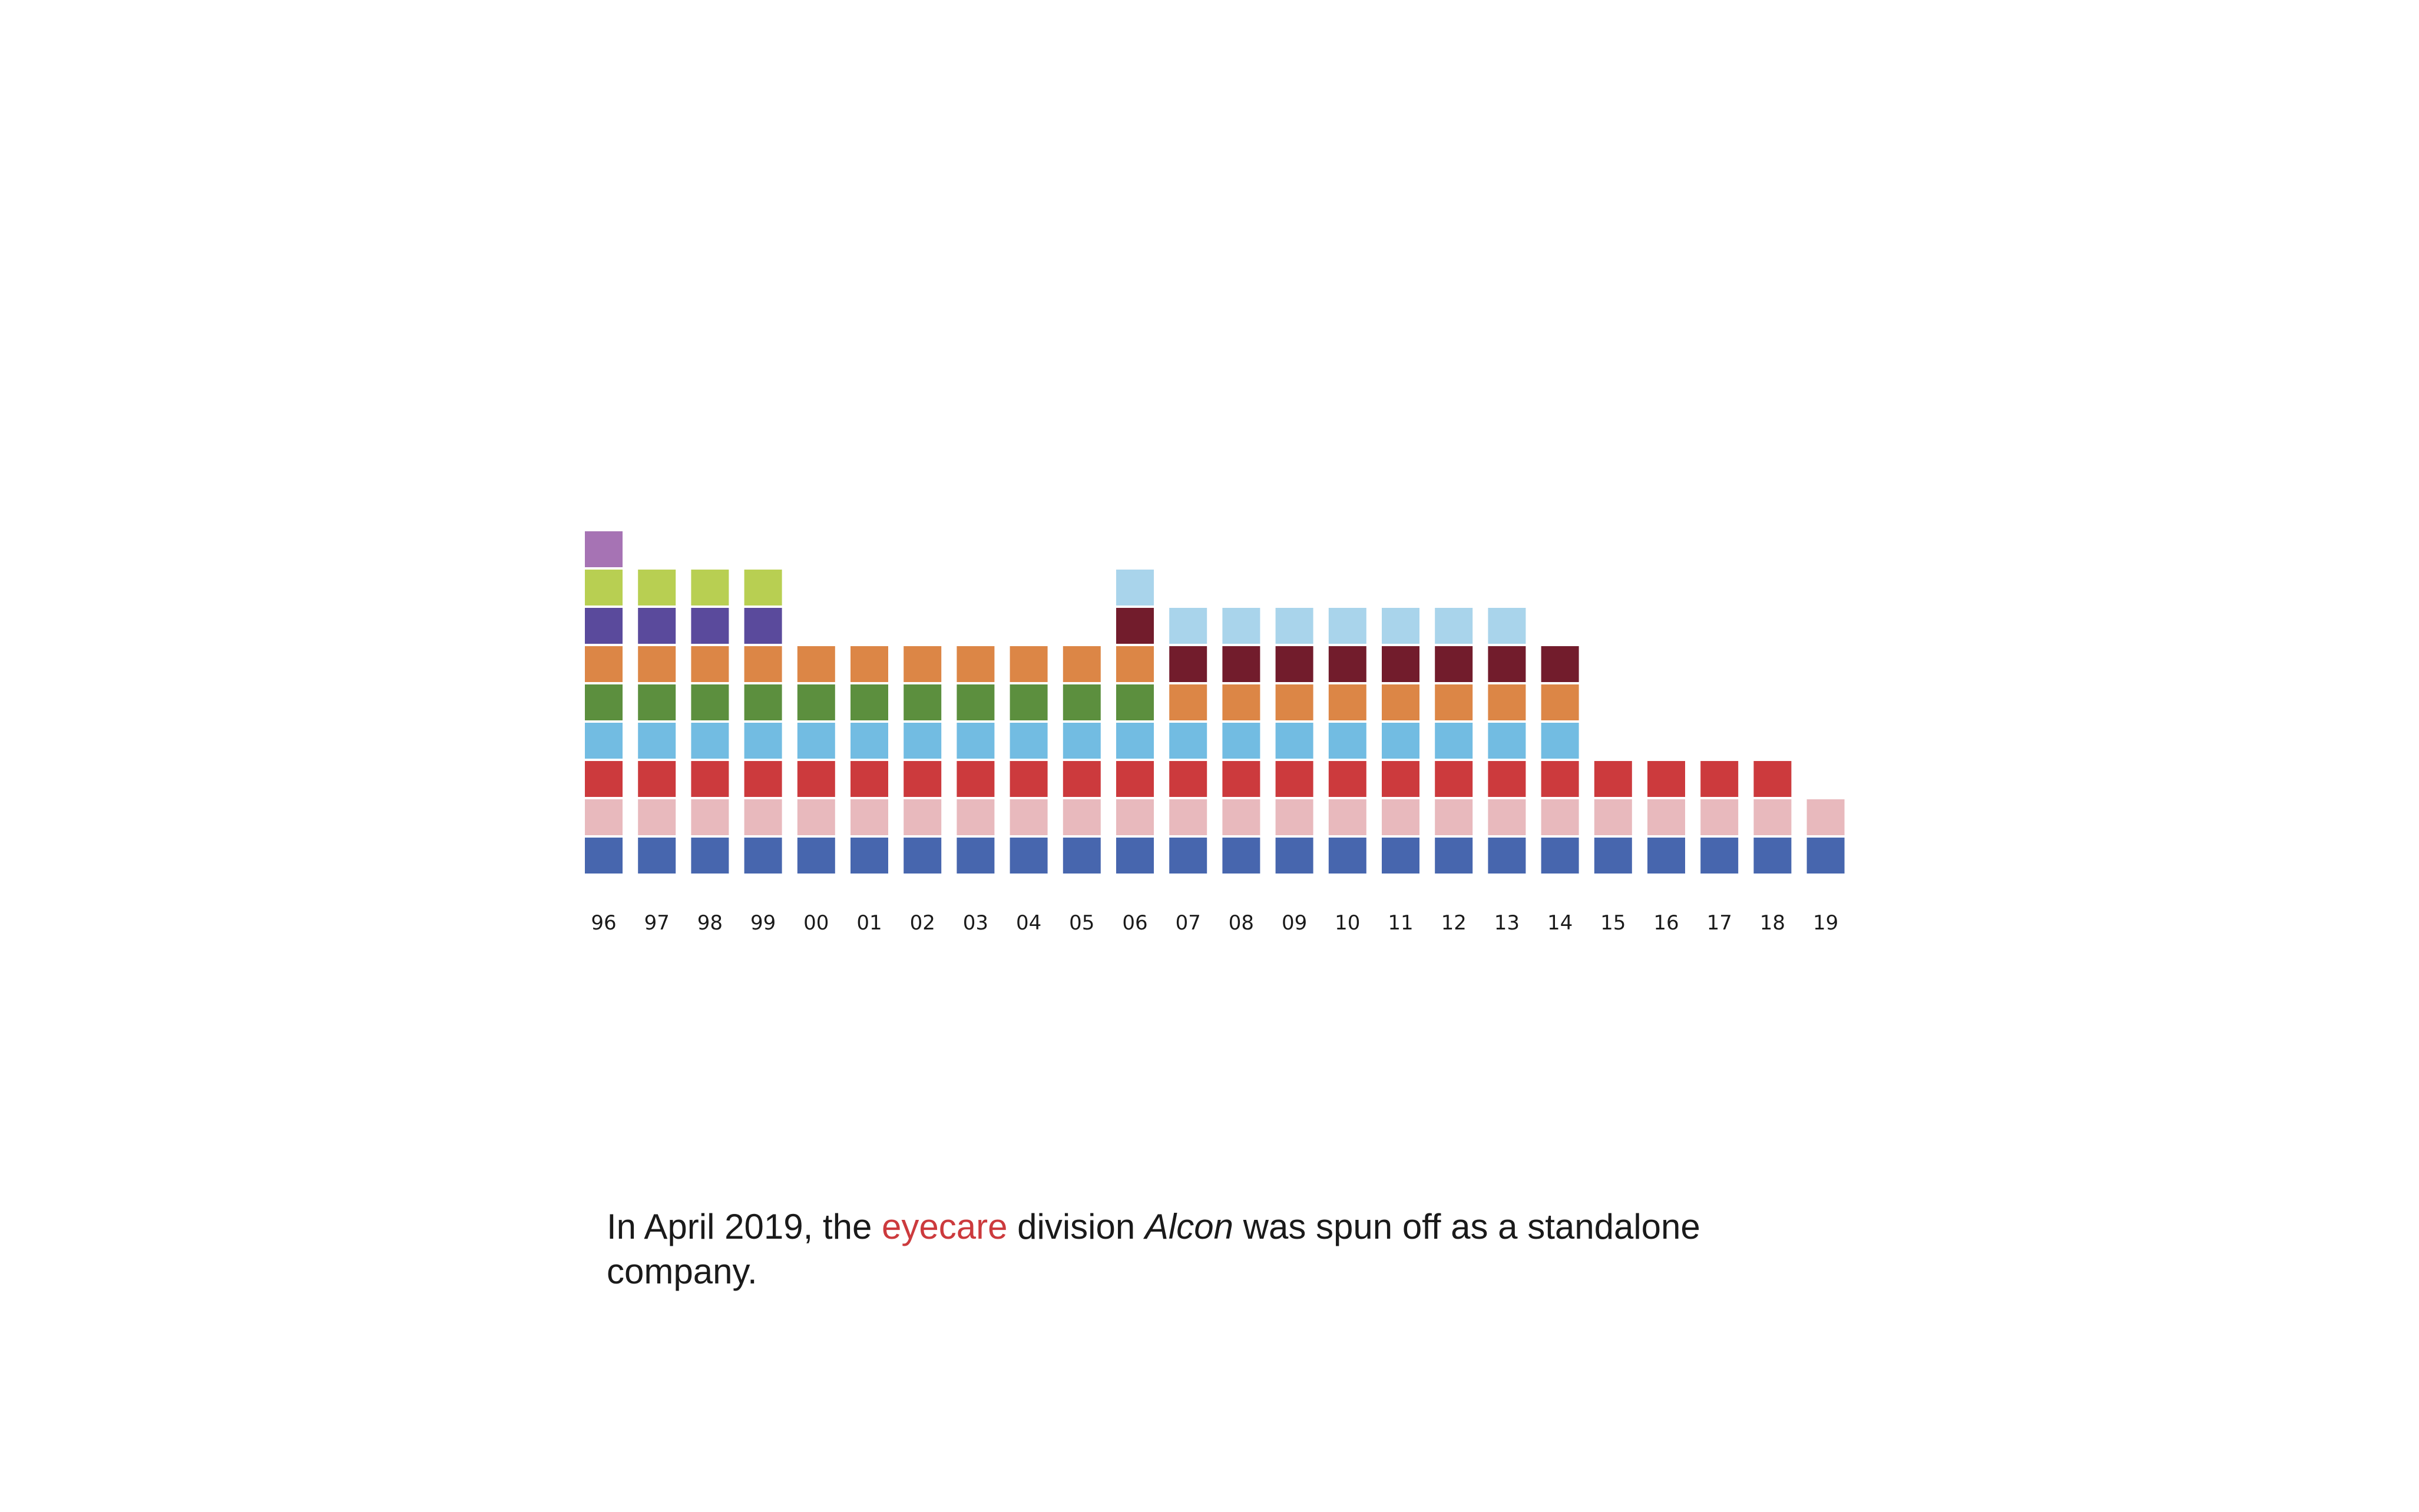 The height and width of the screenshot is (1512, 2419). Describe the element at coordinates (763, 923) in the screenshot. I see `x-tick-label: 99` at that location.